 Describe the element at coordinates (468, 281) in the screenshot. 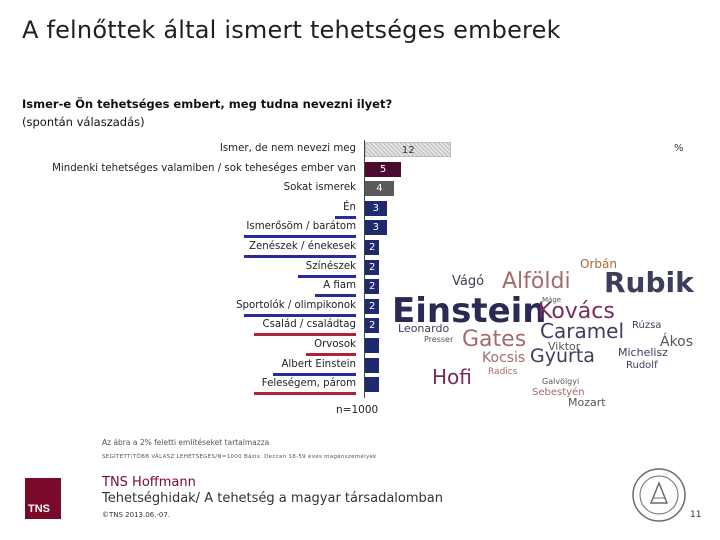

I see `word-cloud-word: Vágó` at that location.